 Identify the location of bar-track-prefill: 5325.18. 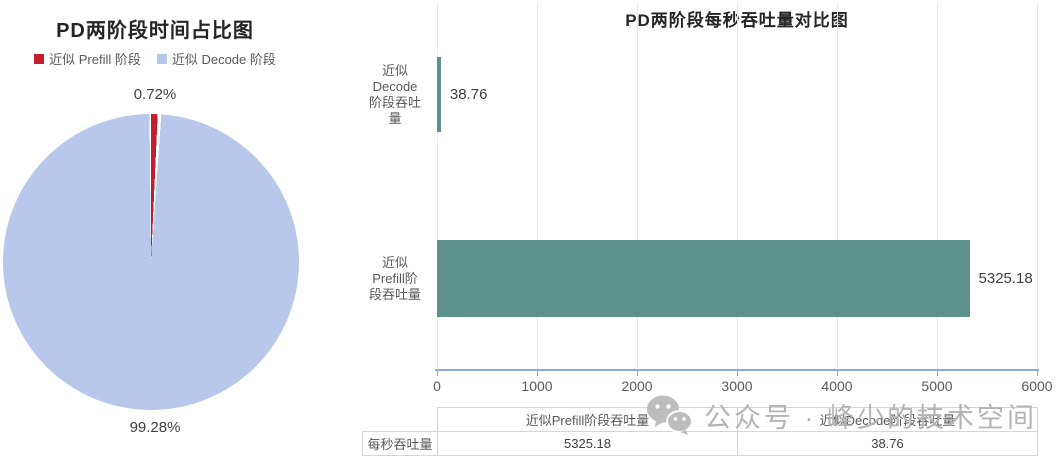
(737, 278).